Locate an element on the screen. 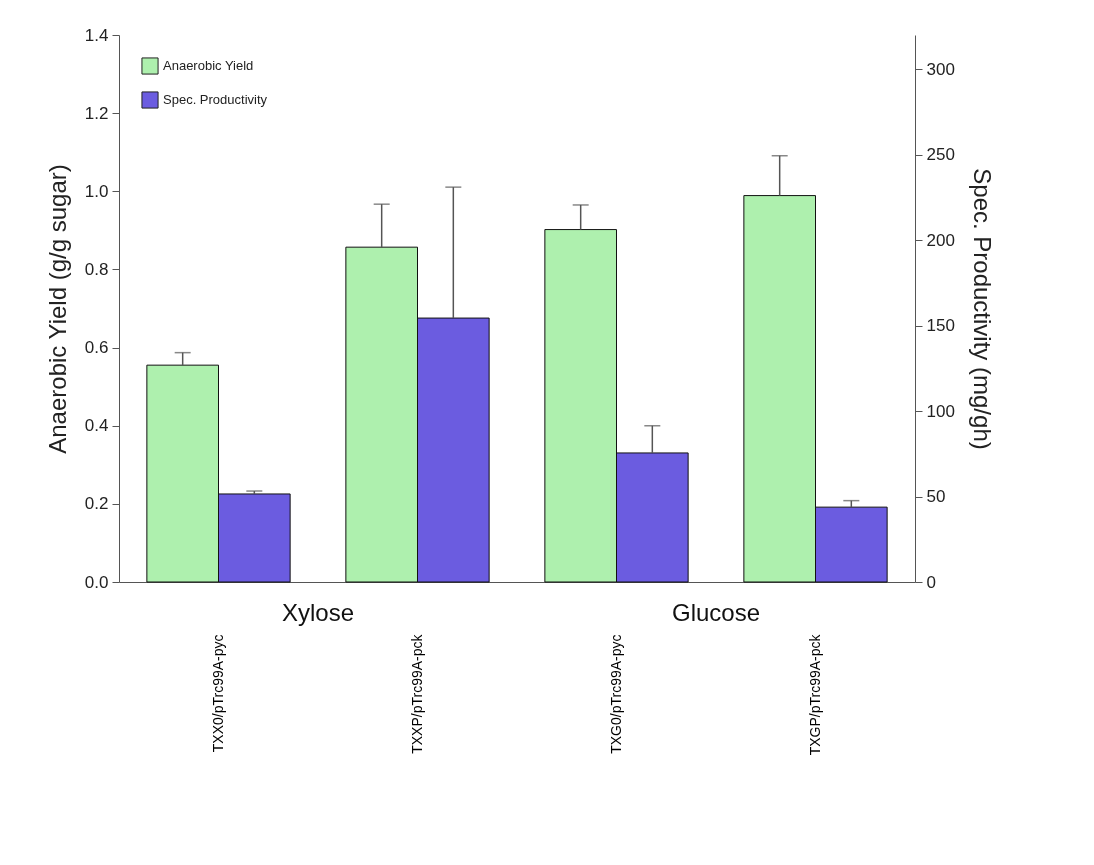 The image size is (1094, 865). y-tick-label: 0.8 is located at coordinates (96, 269).